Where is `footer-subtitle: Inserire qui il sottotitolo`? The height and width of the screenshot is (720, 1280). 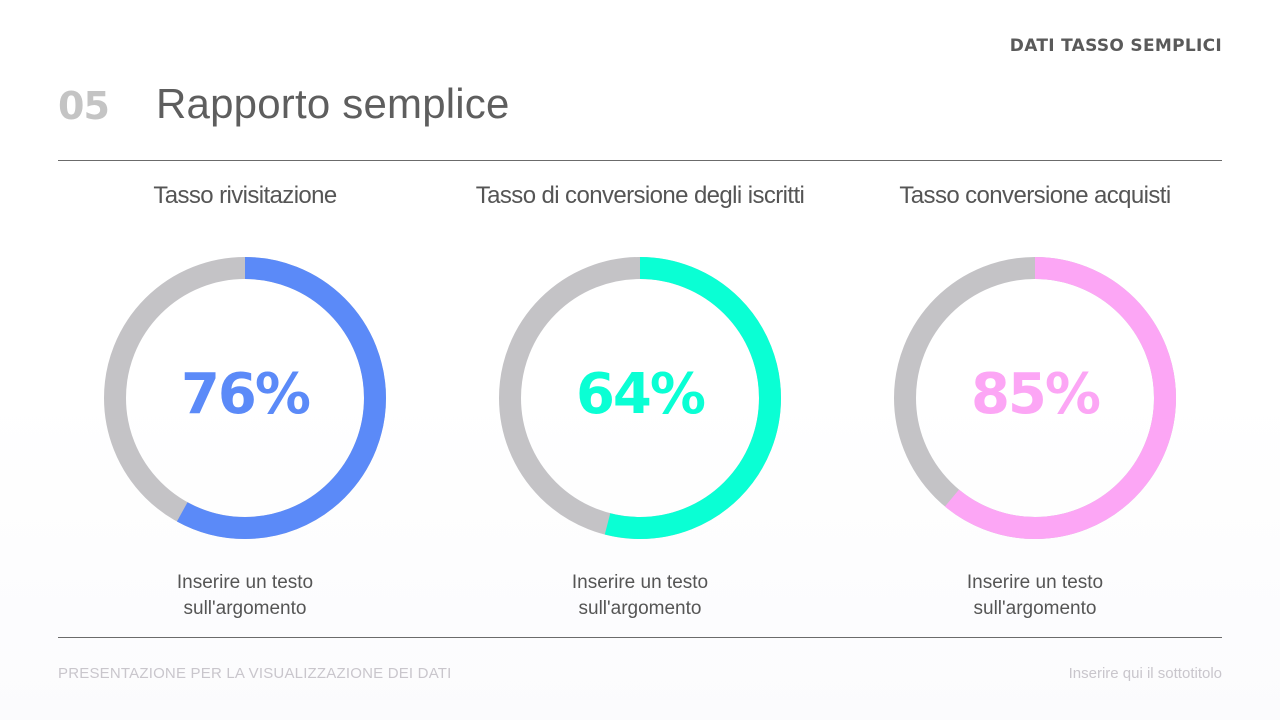
footer-subtitle: Inserire qui il sottotitolo is located at coordinates (1145, 673).